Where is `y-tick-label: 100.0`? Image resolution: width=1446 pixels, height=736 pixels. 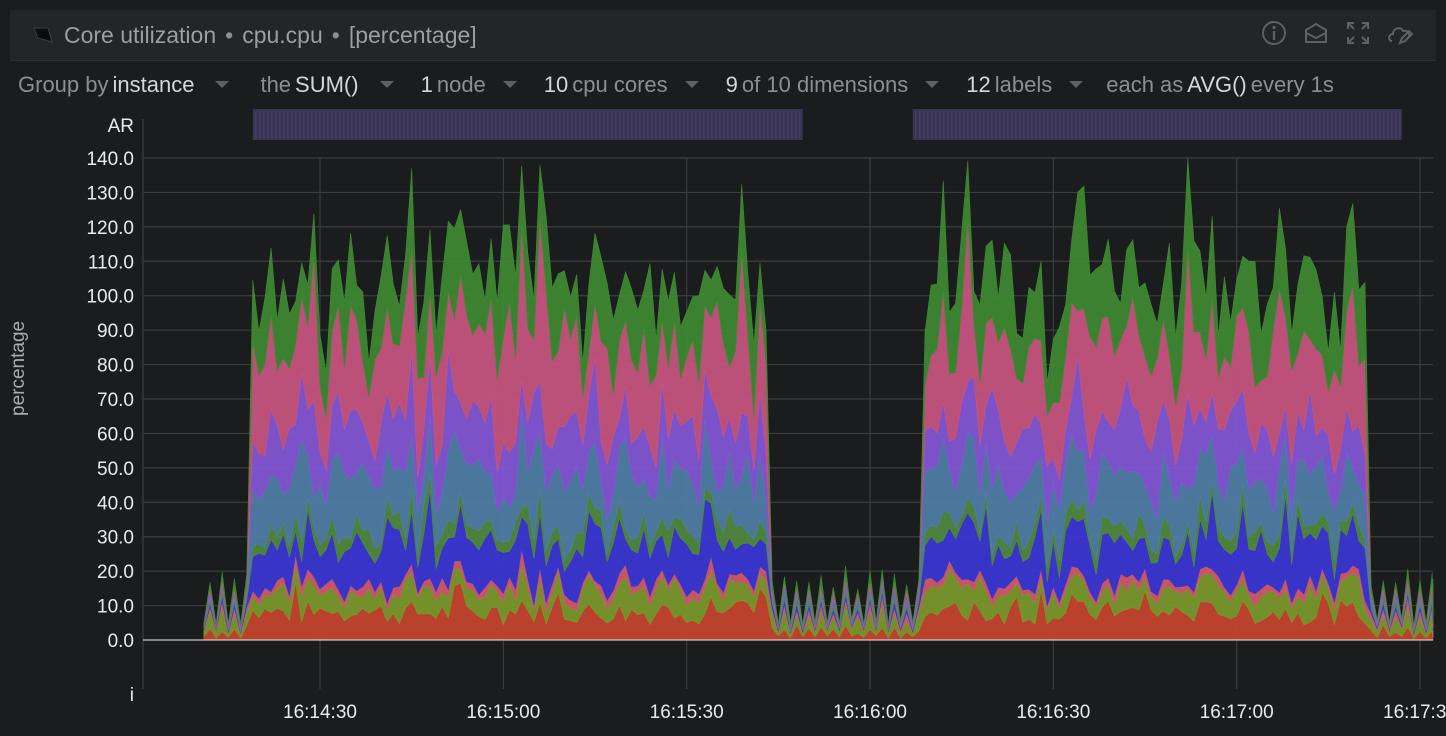
y-tick-label: 100.0 is located at coordinates (110, 297).